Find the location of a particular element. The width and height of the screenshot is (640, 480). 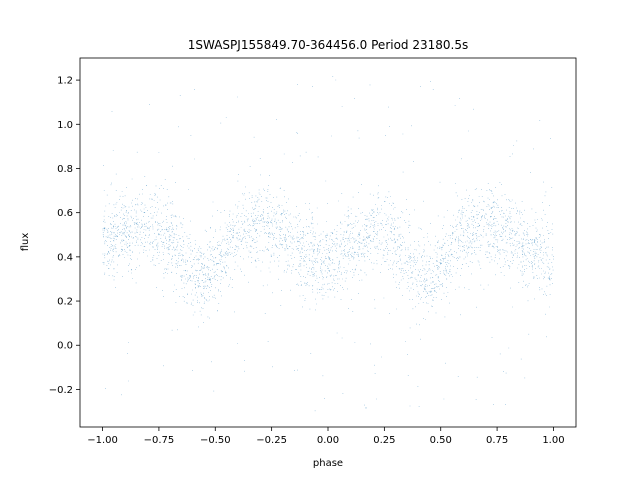

x-tick-label: 1.00 is located at coordinates (553, 440).